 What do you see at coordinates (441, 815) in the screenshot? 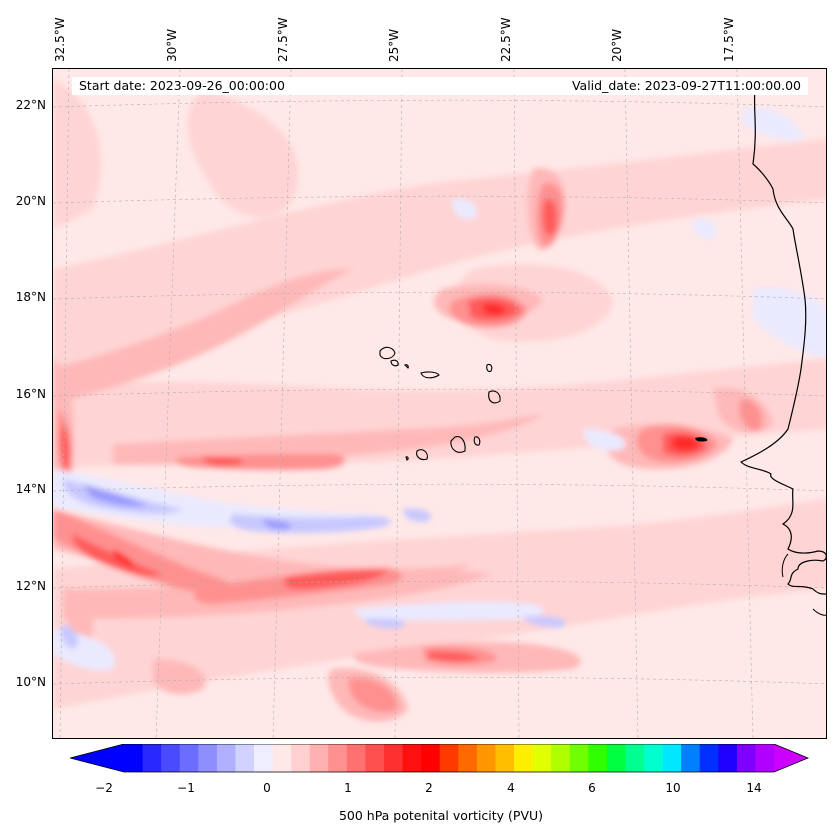
I see `colorbar-label: 500 hPa potenital vorticity (PVU)` at bounding box center [441, 815].